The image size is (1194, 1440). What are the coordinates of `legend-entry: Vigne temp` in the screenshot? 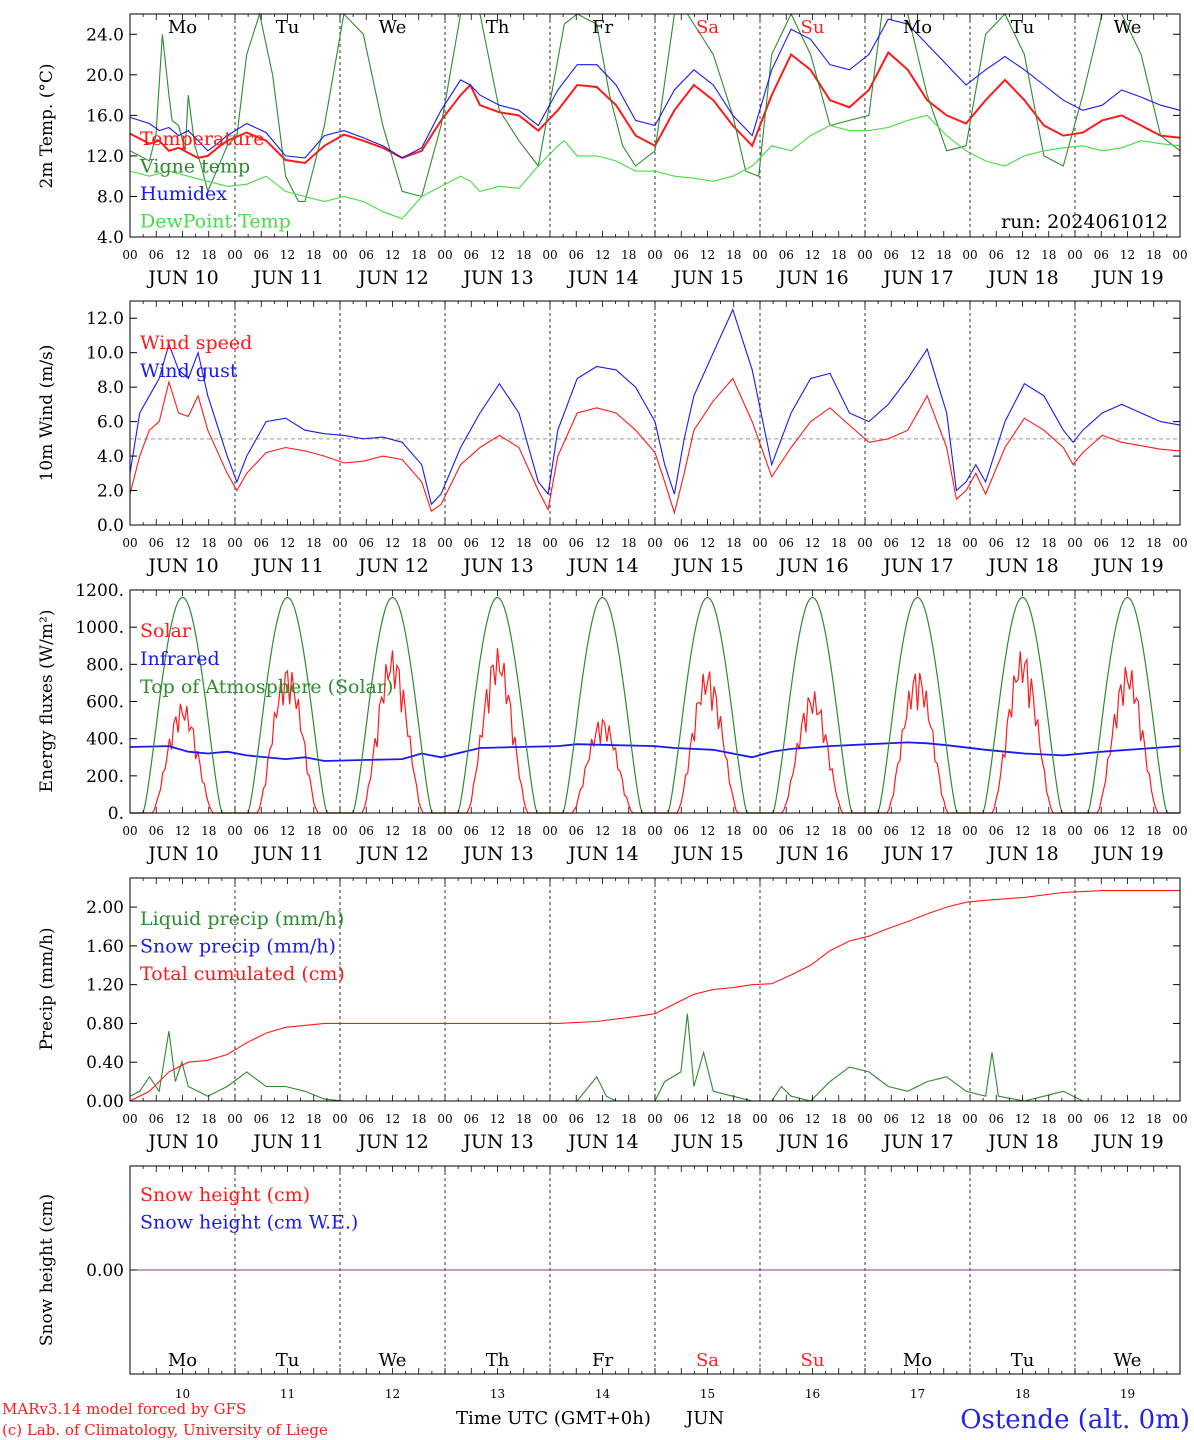 It's located at (194, 167).